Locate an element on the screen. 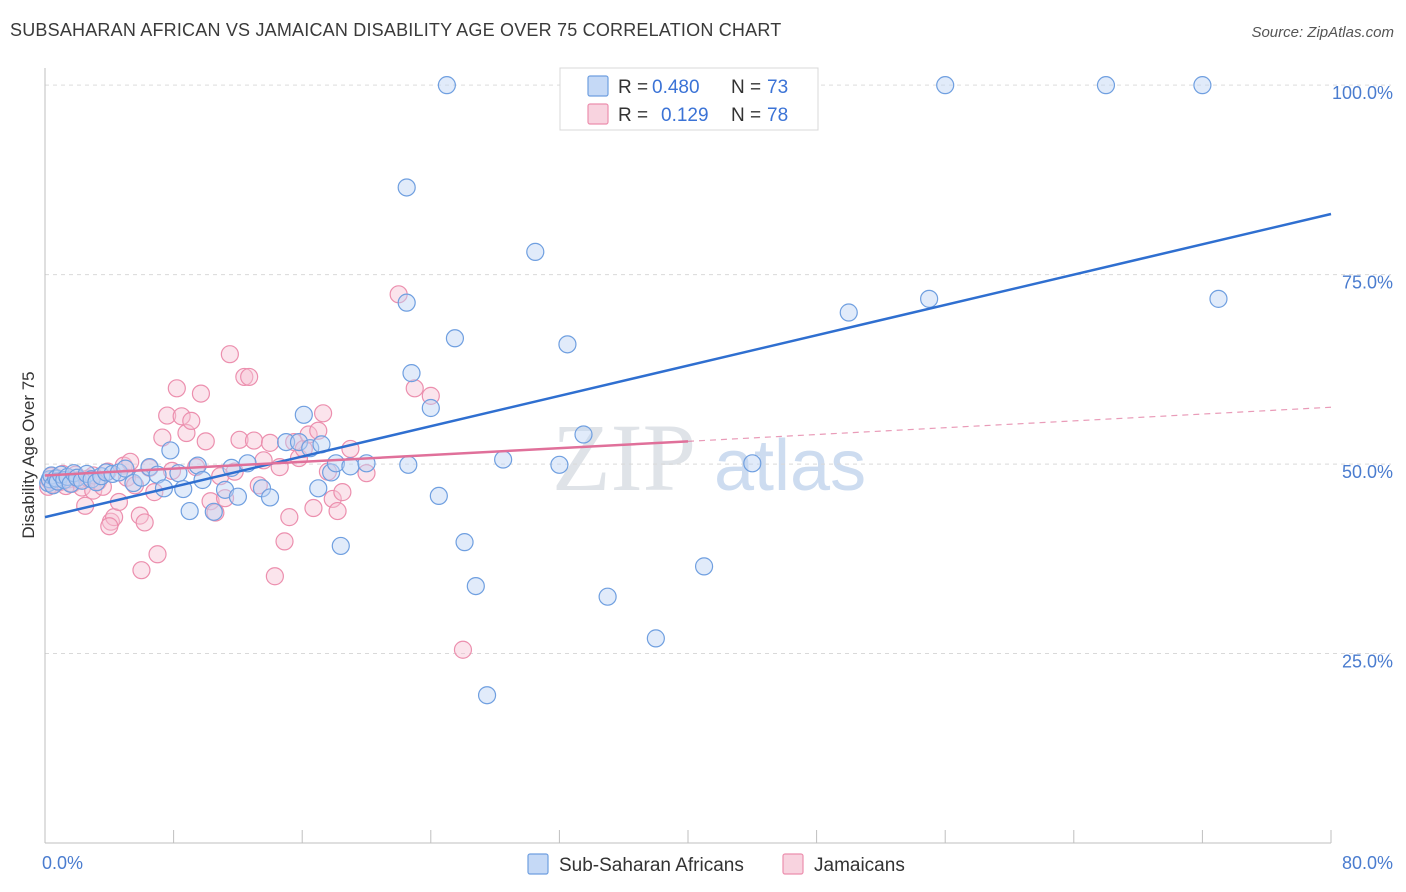 The height and width of the screenshot is (892, 1406). legend-swatch-pink is located at coordinates (598, 114).